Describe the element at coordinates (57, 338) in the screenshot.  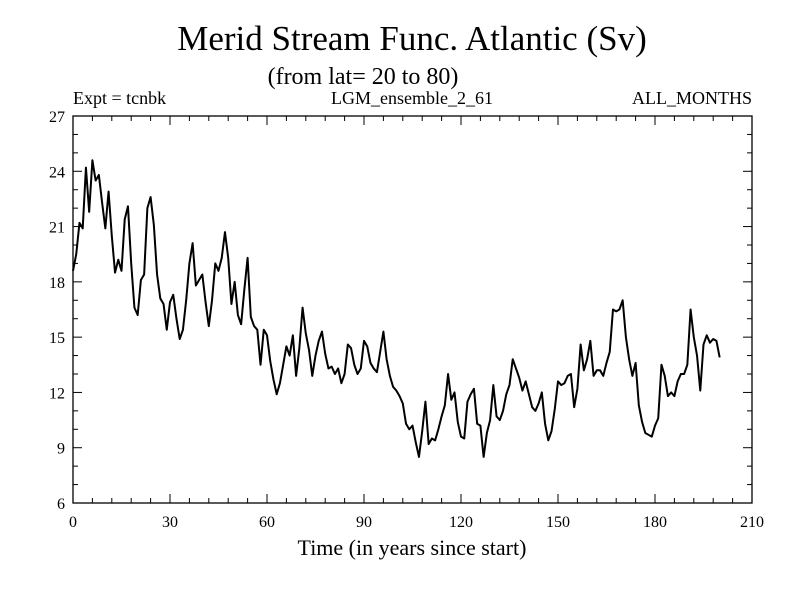
I see `y-tick-label: 15` at that location.